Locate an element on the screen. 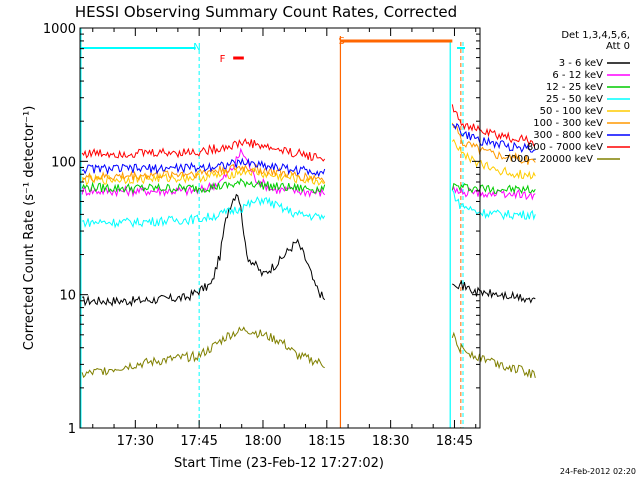 The width and height of the screenshot is (640, 480). x-tick-label: 18:45 is located at coordinates (454, 441).